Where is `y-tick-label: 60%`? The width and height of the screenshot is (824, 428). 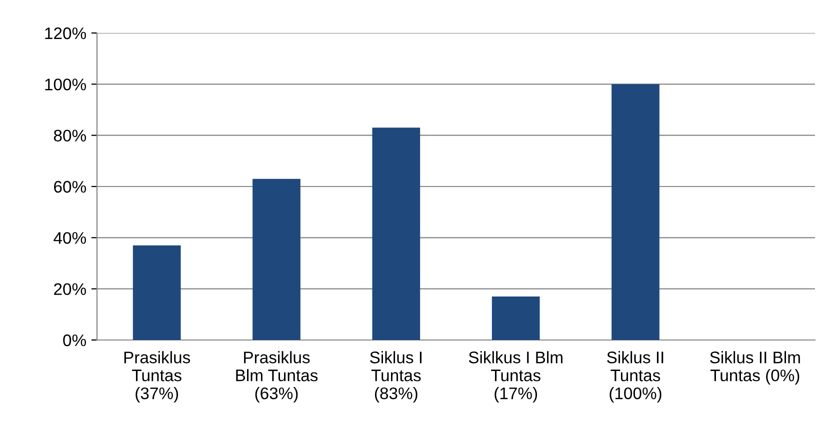 y-tick-label: 60% is located at coordinates (70, 186).